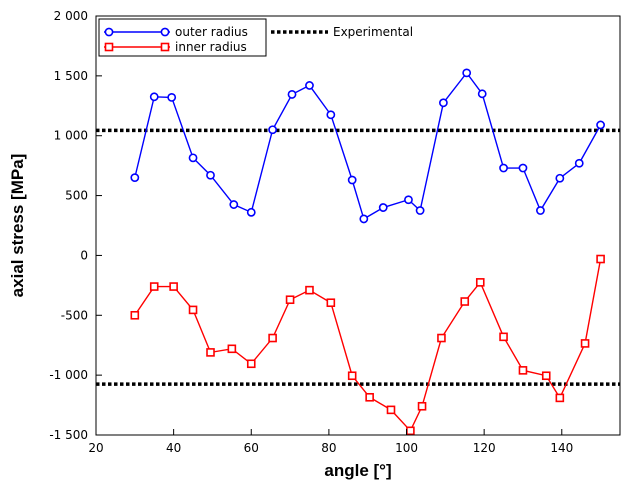 Image resolution: width=622 pixels, height=488 pixels. Describe the element at coordinates (68, 375) in the screenshot. I see `y-tick-label: -1 000` at that location.